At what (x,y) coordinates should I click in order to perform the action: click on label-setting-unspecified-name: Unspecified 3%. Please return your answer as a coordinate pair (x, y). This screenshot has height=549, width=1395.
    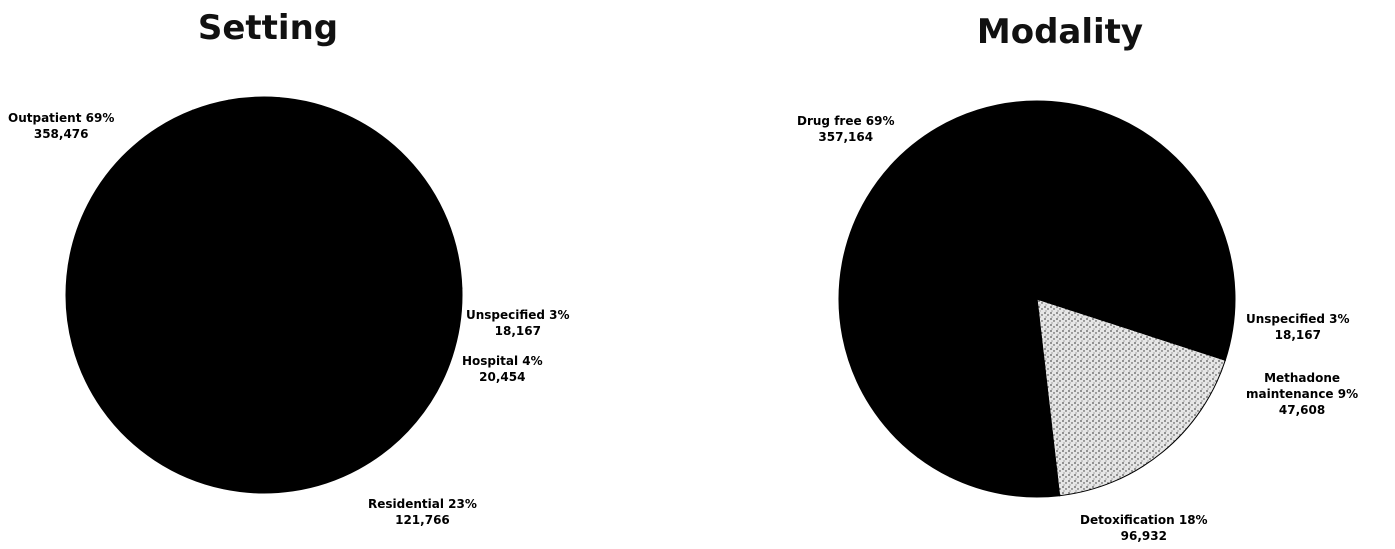
    Looking at the image, I should click on (518, 315).